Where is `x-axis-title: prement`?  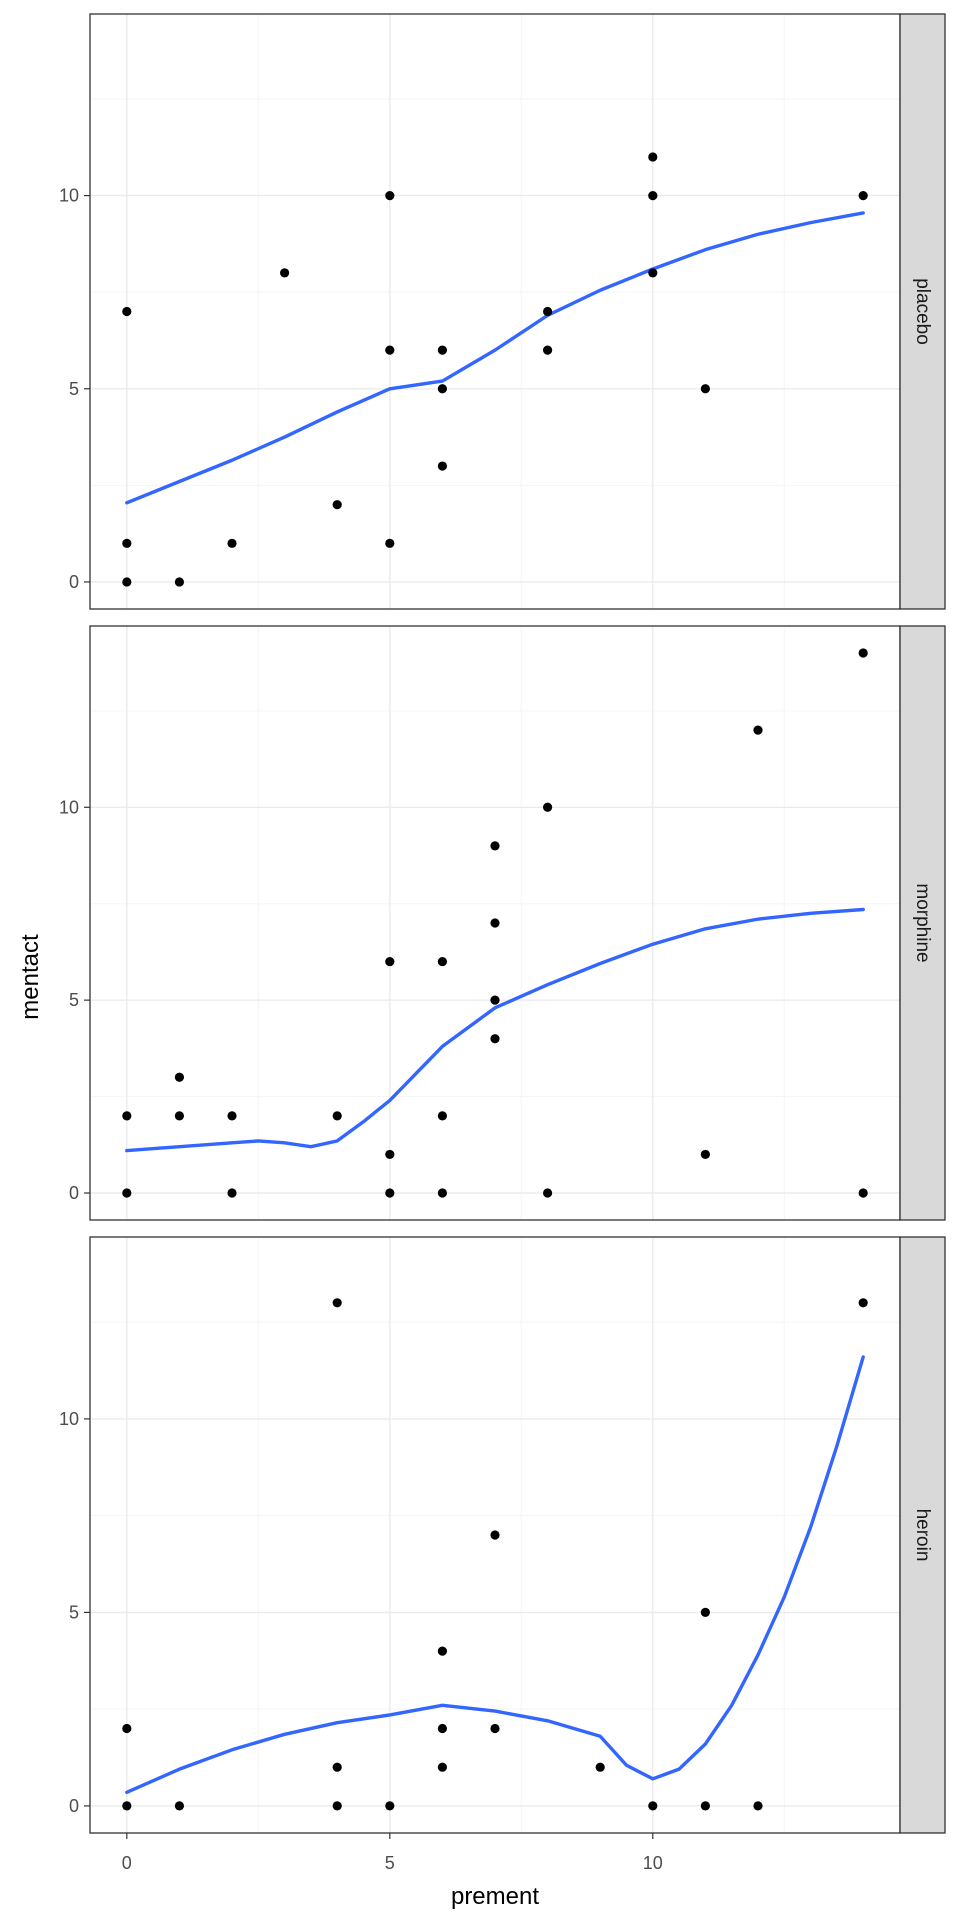 x-axis-title: prement is located at coordinates (495, 1896).